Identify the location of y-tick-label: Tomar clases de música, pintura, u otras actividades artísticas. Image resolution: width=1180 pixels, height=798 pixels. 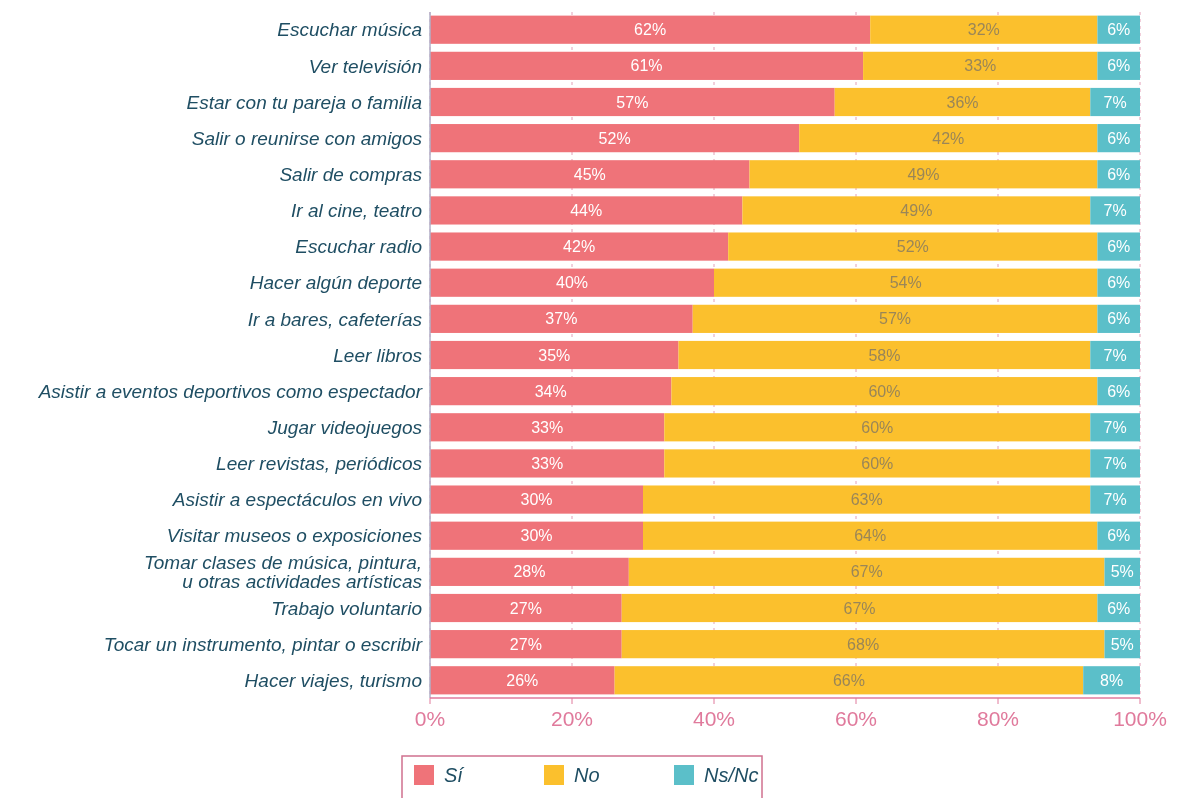
(283, 572).